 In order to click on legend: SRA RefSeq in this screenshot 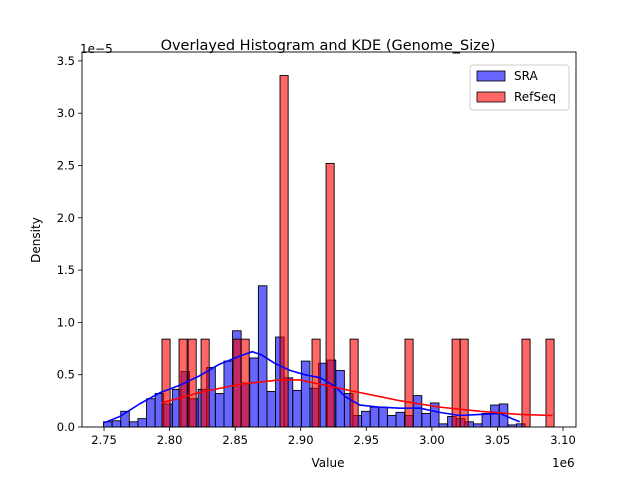, I will do `click(519, 87)`.